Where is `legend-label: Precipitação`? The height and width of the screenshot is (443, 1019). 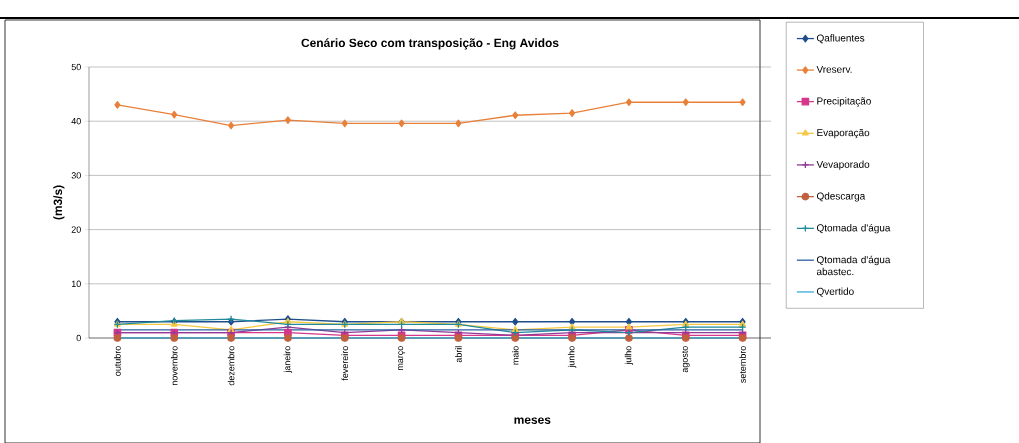 legend-label: Precipitação is located at coordinates (844, 102).